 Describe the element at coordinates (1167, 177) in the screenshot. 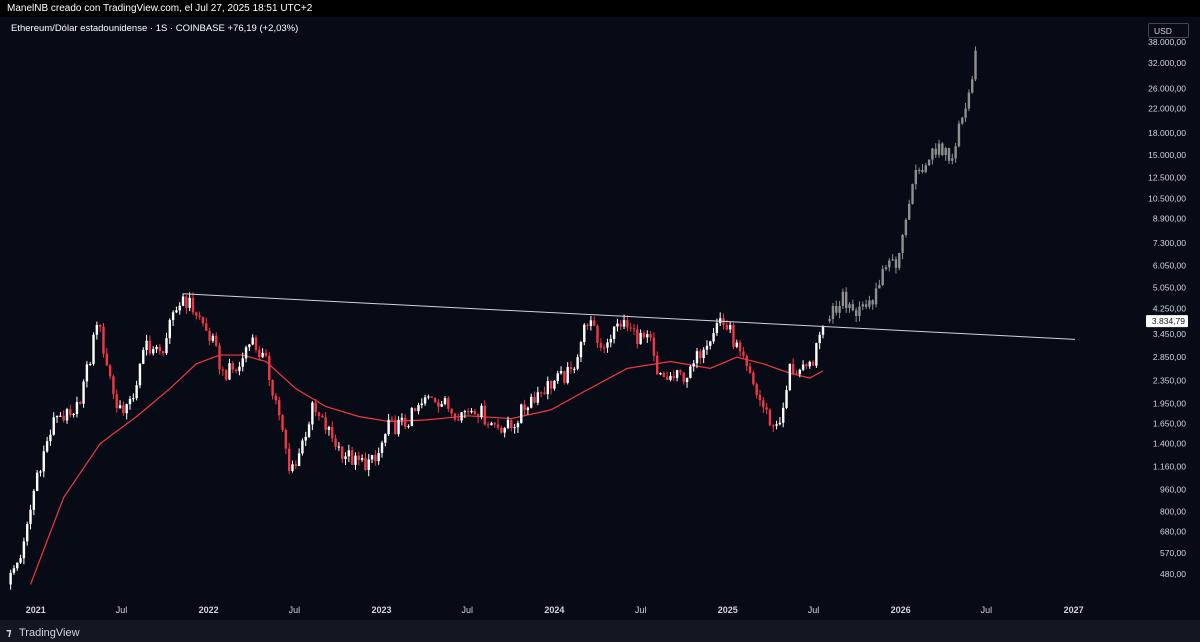

I see `price-tick-label: 12.500,00` at that location.